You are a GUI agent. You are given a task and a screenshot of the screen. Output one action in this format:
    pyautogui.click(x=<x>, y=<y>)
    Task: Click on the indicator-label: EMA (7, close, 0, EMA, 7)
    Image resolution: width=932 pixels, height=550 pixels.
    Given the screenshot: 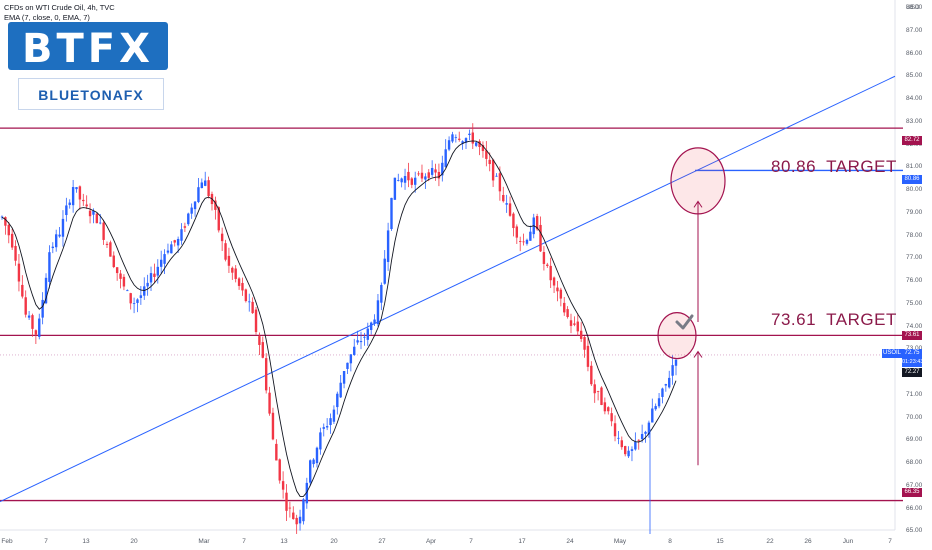 What is the action you would take?
    pyautogui.click(x=47, y=17)
    